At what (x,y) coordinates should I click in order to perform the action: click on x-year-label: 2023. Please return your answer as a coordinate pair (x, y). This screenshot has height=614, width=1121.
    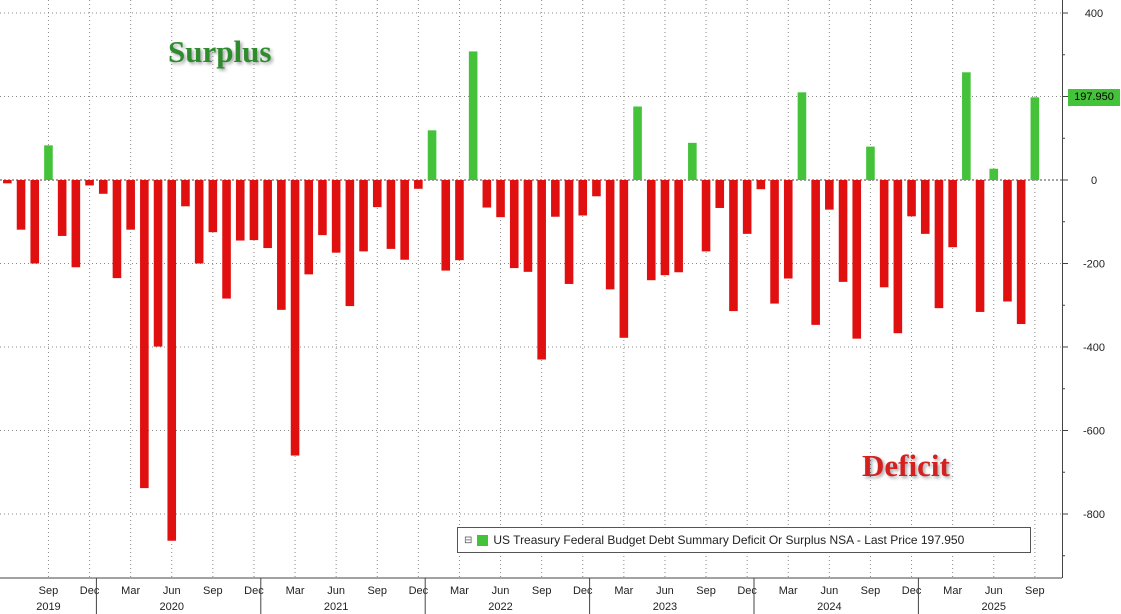
    Looking at the image, I should click on (665, 607).